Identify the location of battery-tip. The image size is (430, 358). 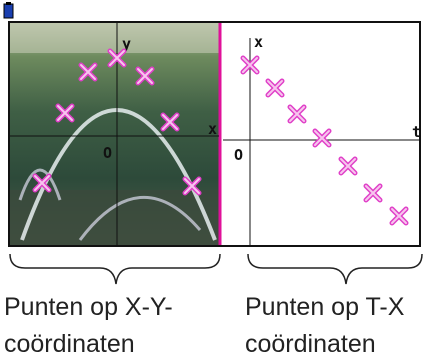
(8, 3).